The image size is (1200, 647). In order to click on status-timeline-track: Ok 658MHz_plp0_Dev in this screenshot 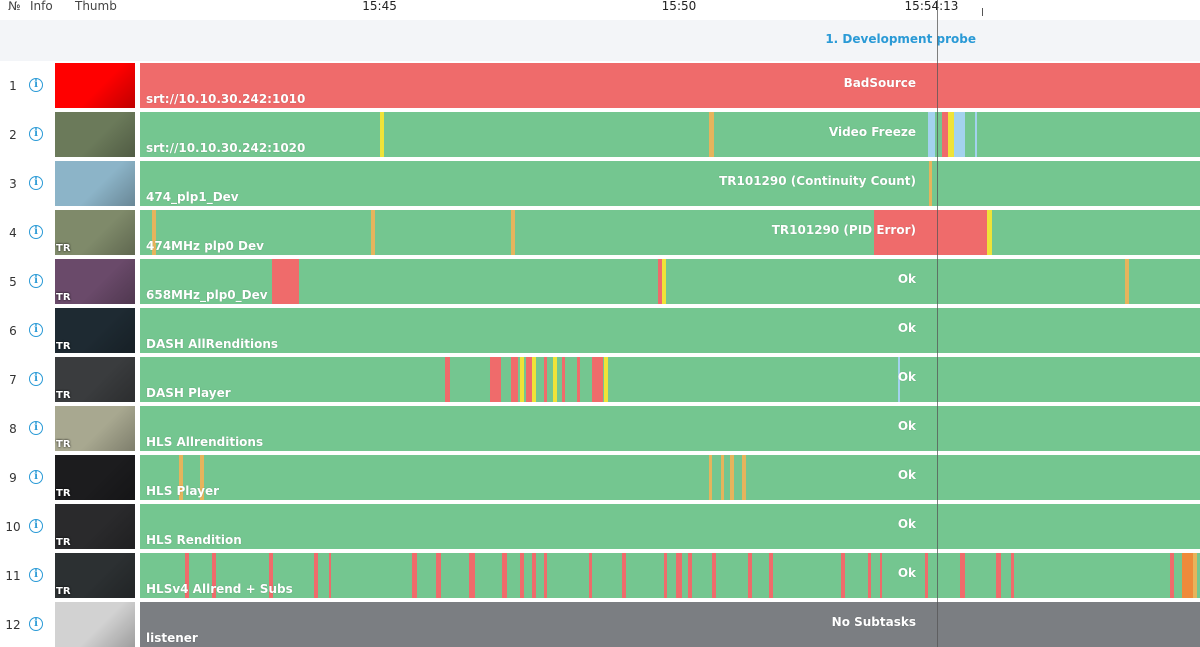, I will do `click(670, 281)`.